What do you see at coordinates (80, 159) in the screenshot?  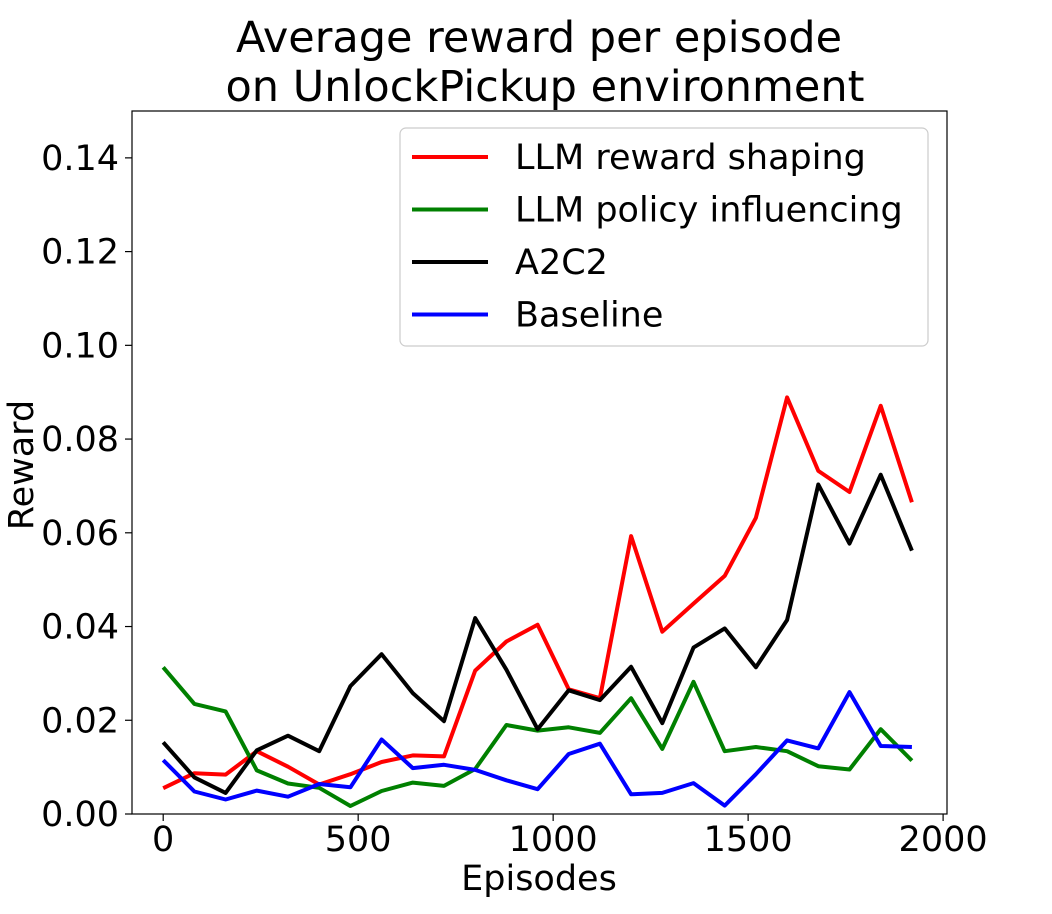 I see `y-tick-label: 0.14` at bounding box center [80, 159].